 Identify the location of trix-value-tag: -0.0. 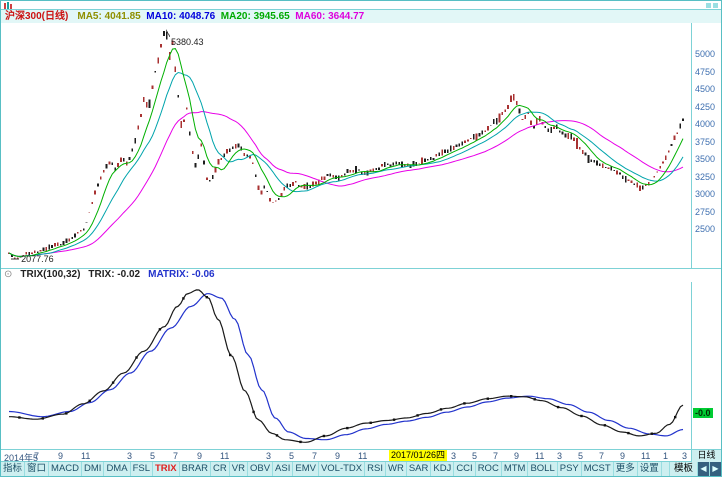
(703, 413).